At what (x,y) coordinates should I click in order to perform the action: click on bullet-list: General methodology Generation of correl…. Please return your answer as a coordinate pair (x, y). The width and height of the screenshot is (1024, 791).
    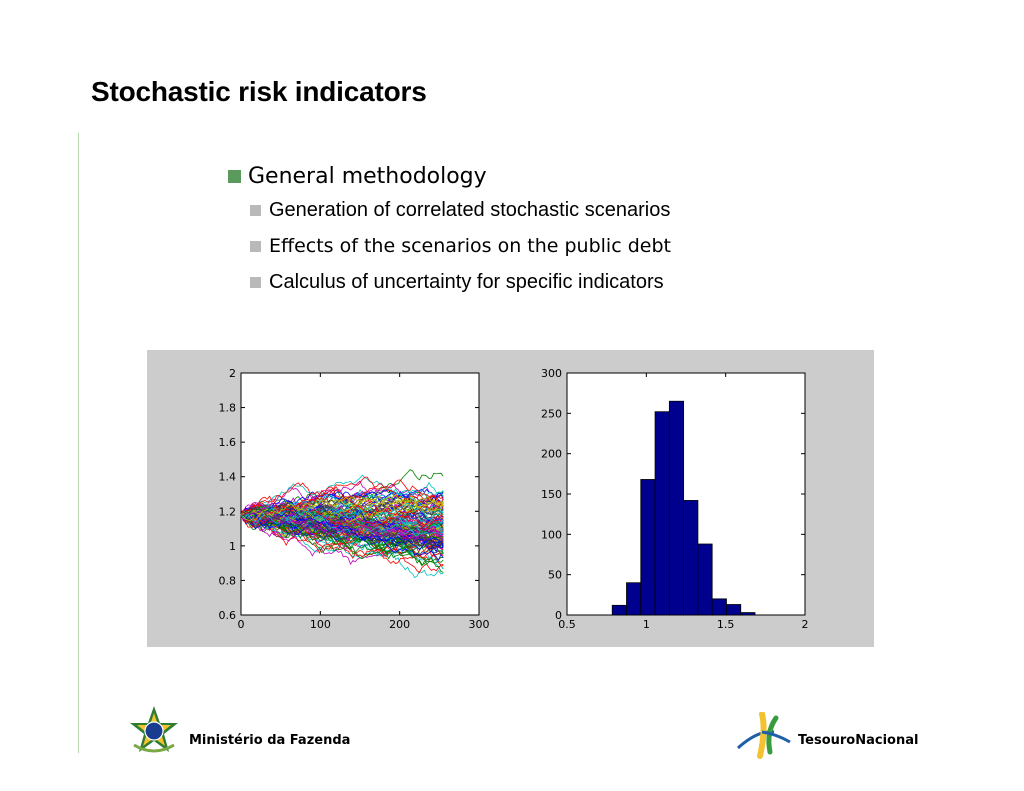
    Looking at the image, I should click on (449, 230).